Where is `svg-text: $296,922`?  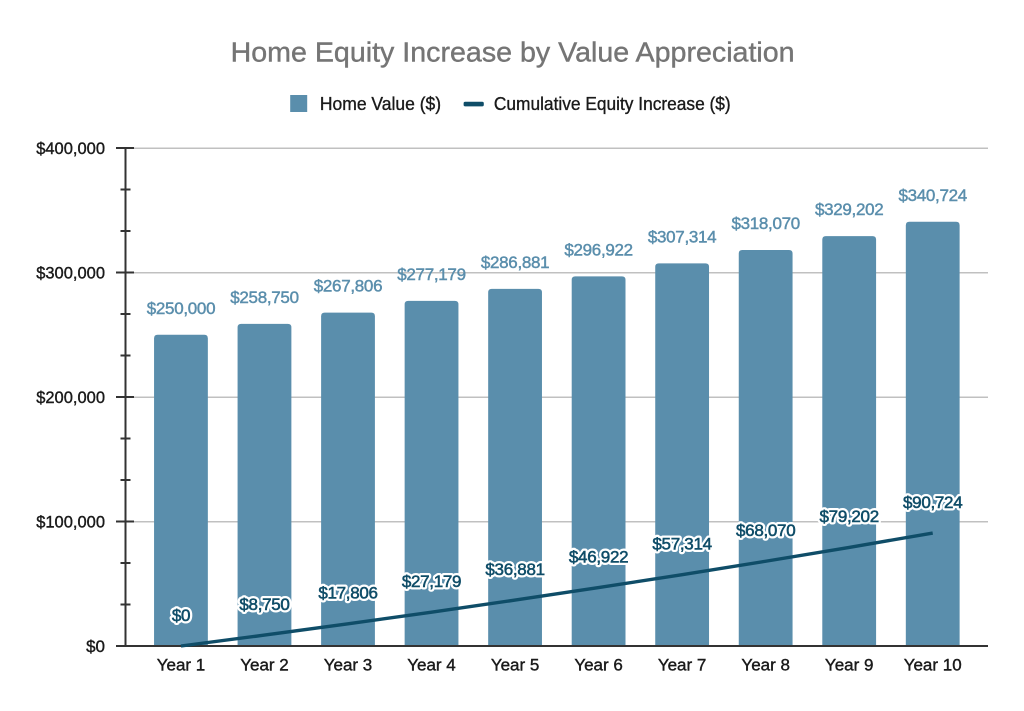 svg-text: $296,922 is located at coordinates (598, 249).